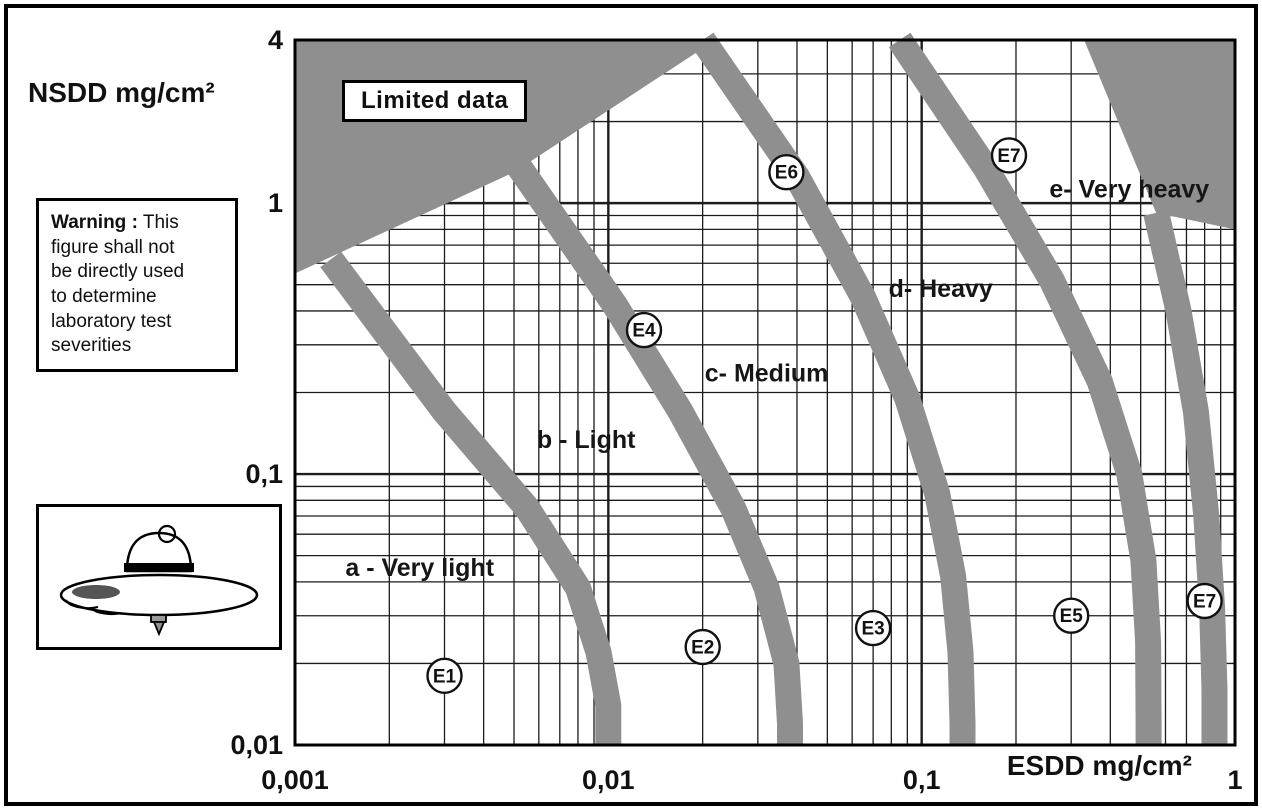 The height and width of the screenshot is (810, 1262). Describe the element at coordinates (94, 222) in the screenshot. I see `warning-lead-text: Warning :` at that location.